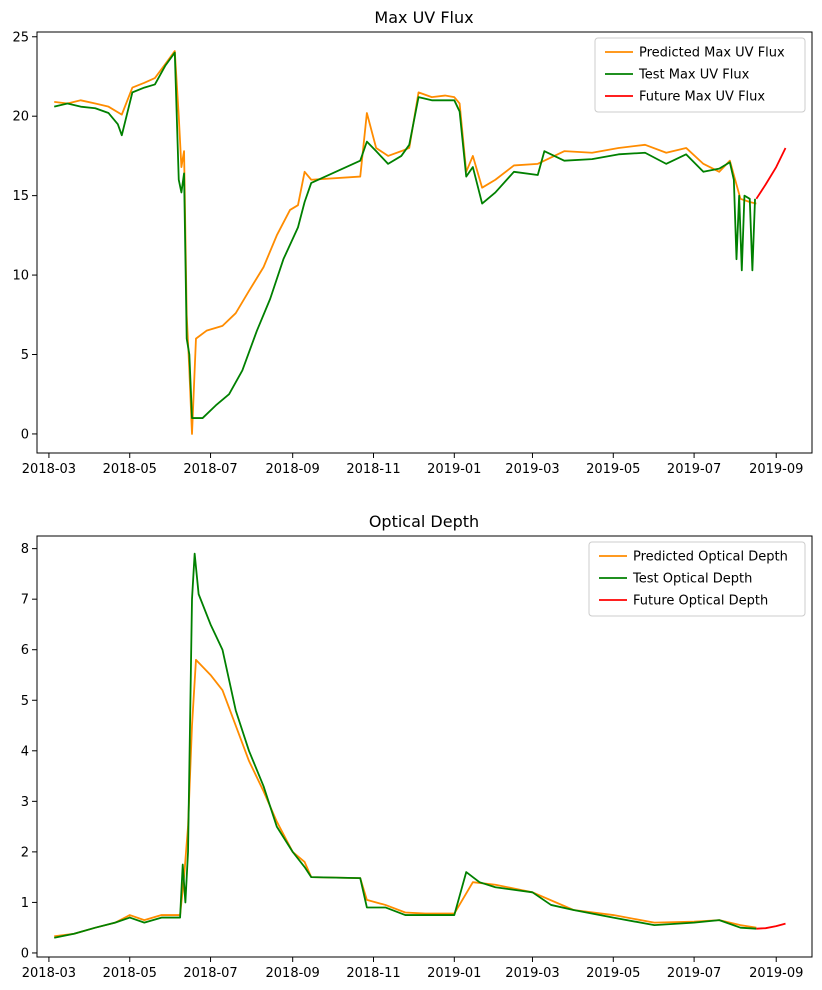 The height and width of the screenshot is (990, 822). I want to click on y-axis: 0 1 2 3 4 5 6 7 8, so click(29, 751).